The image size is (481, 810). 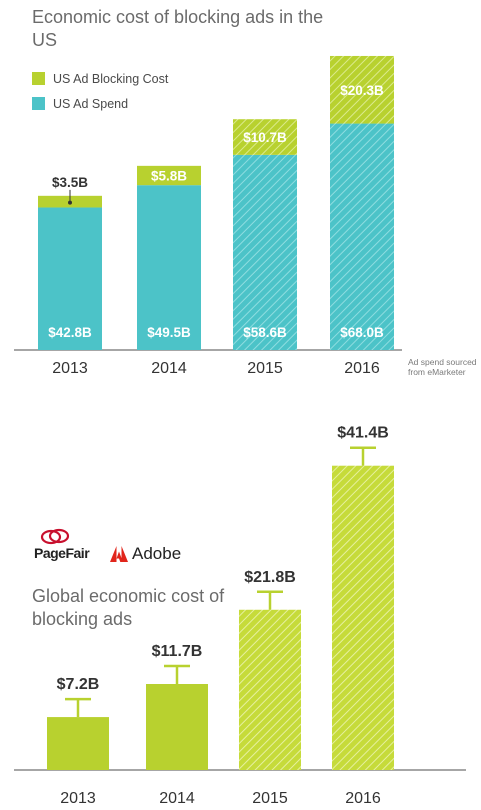 I want to click on label-blocking-2016: $20.3B, so click(x=362, y=90).